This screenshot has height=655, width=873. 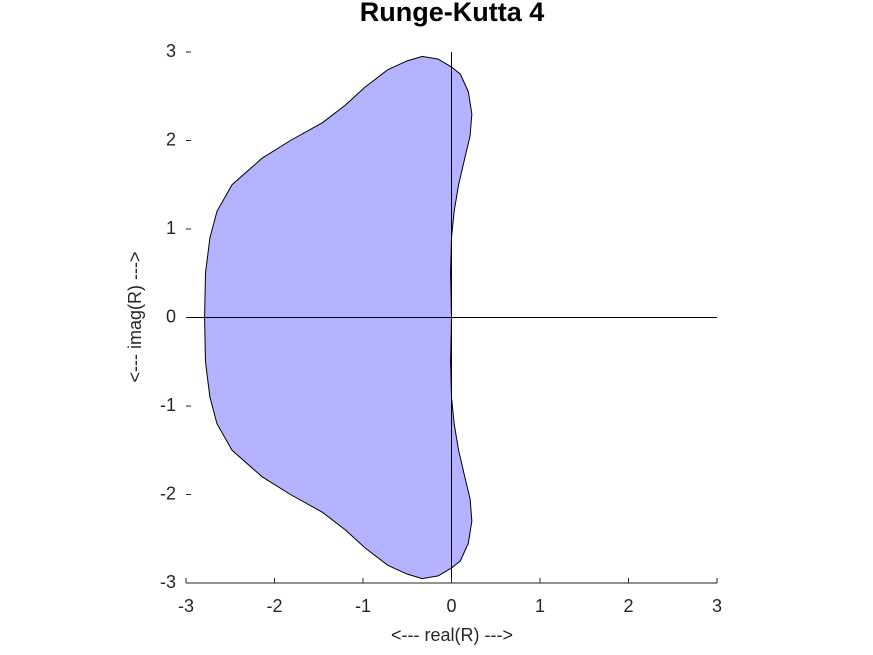 I want to click on y-tick-label: -2, so click(x=168, y=493).